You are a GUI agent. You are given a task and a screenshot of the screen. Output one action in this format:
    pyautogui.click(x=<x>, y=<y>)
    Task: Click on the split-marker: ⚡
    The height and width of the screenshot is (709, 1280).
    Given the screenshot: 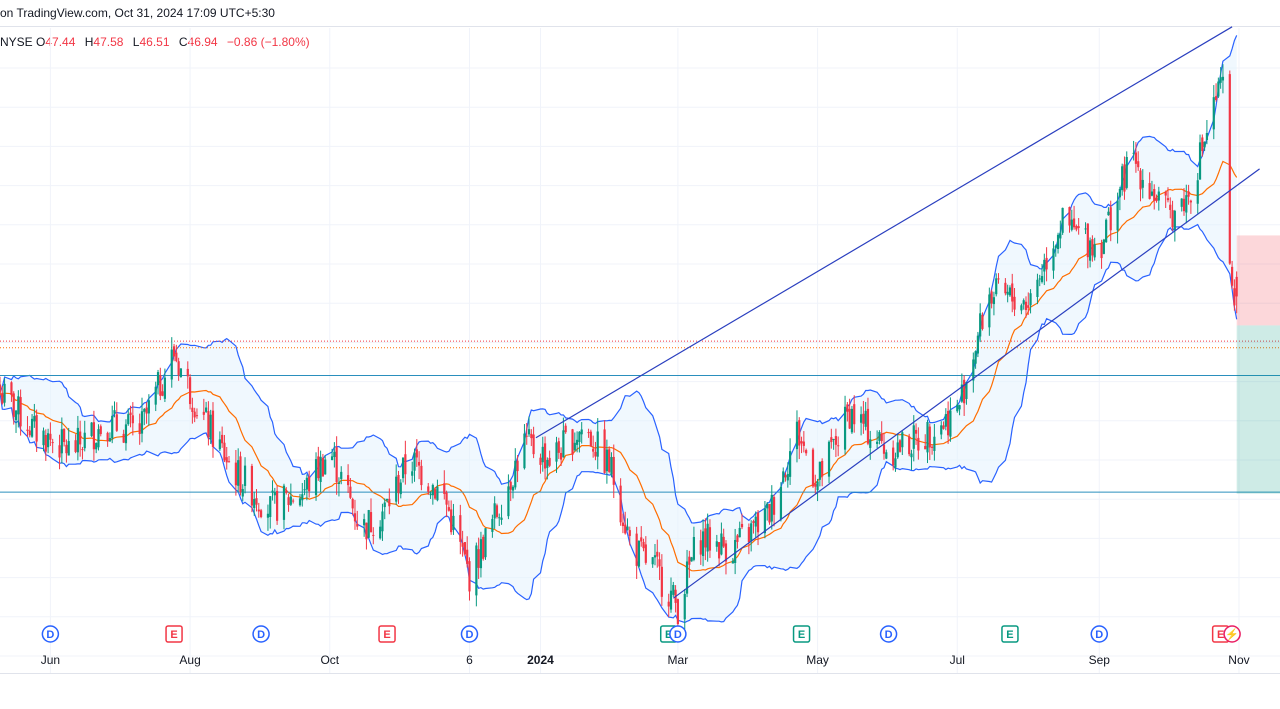 What is the action you would take?
    pyautogui.click(x=1232, y=634)
    